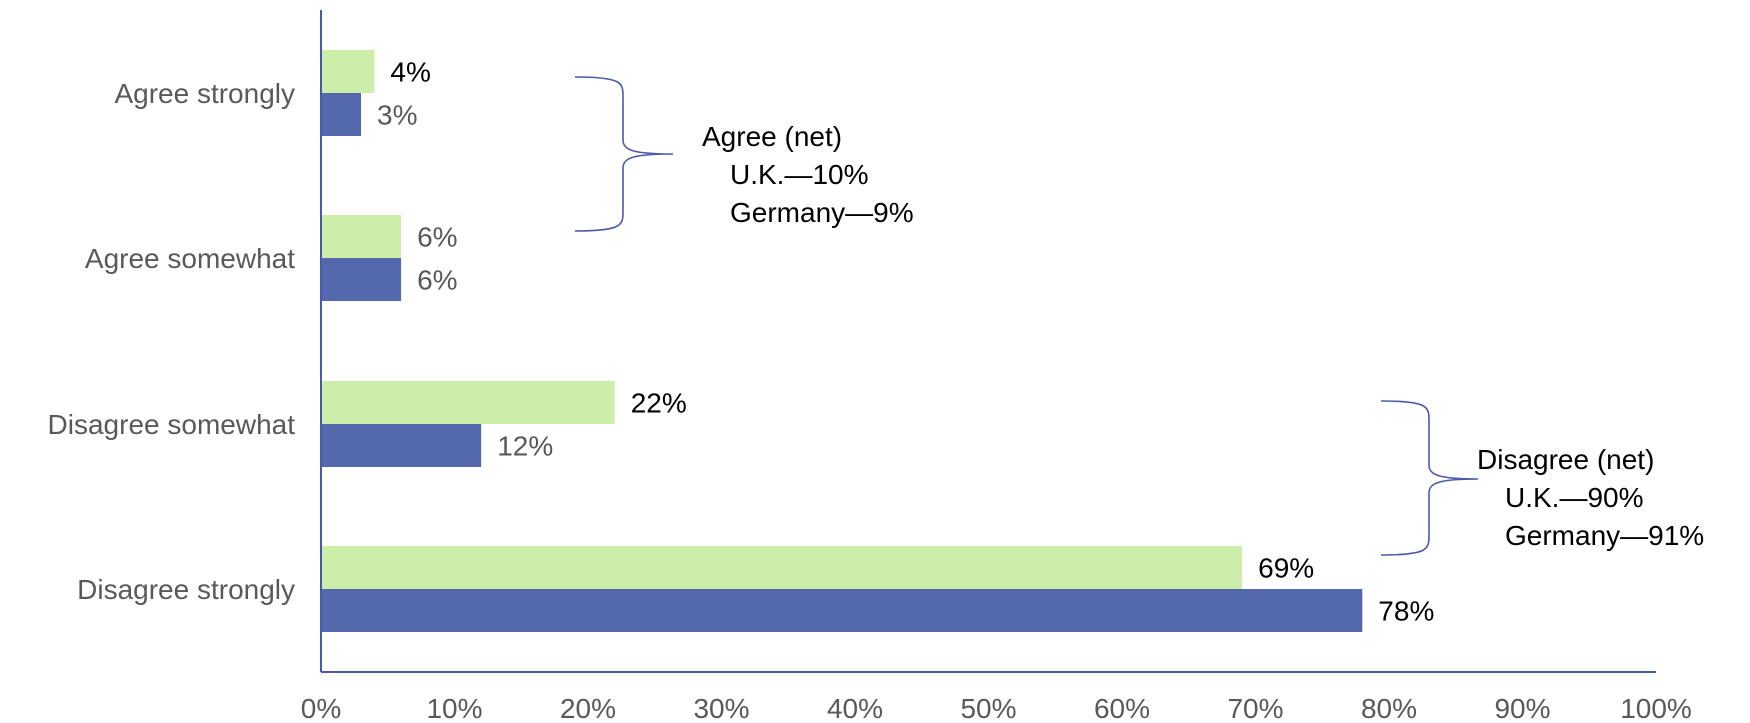 The height and width of the screenshot is (723, 1750). What do you see at coordinates (772, 136) in the screenshot?
I see `agree-net-line-1: Agree (net)` at bounding box center [772, 136].